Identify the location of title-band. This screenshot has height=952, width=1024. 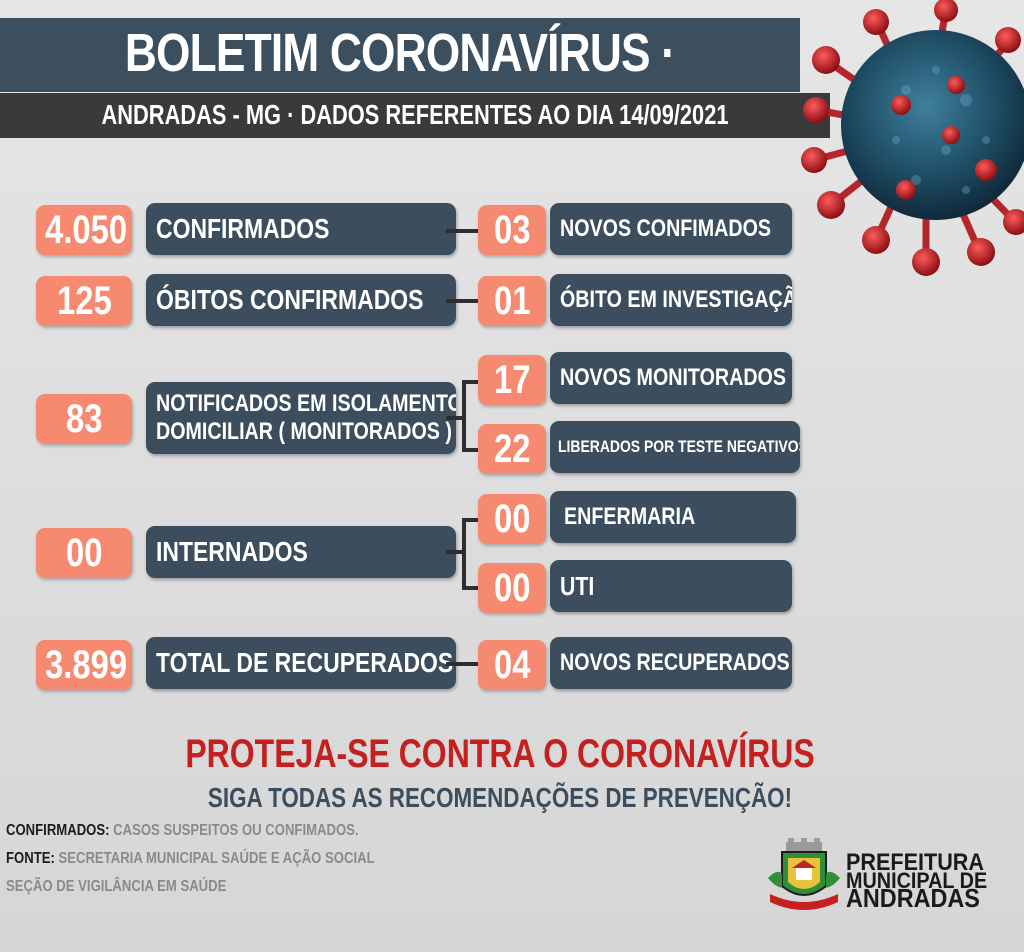
(400, 55).